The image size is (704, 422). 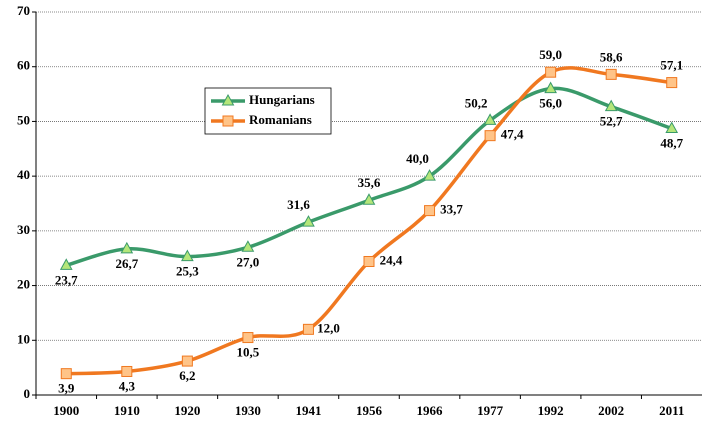 What do you see at coordinates (127, 385) in the screenshot?
I see `data-label: 4,3` at bounding box center [127, 385].